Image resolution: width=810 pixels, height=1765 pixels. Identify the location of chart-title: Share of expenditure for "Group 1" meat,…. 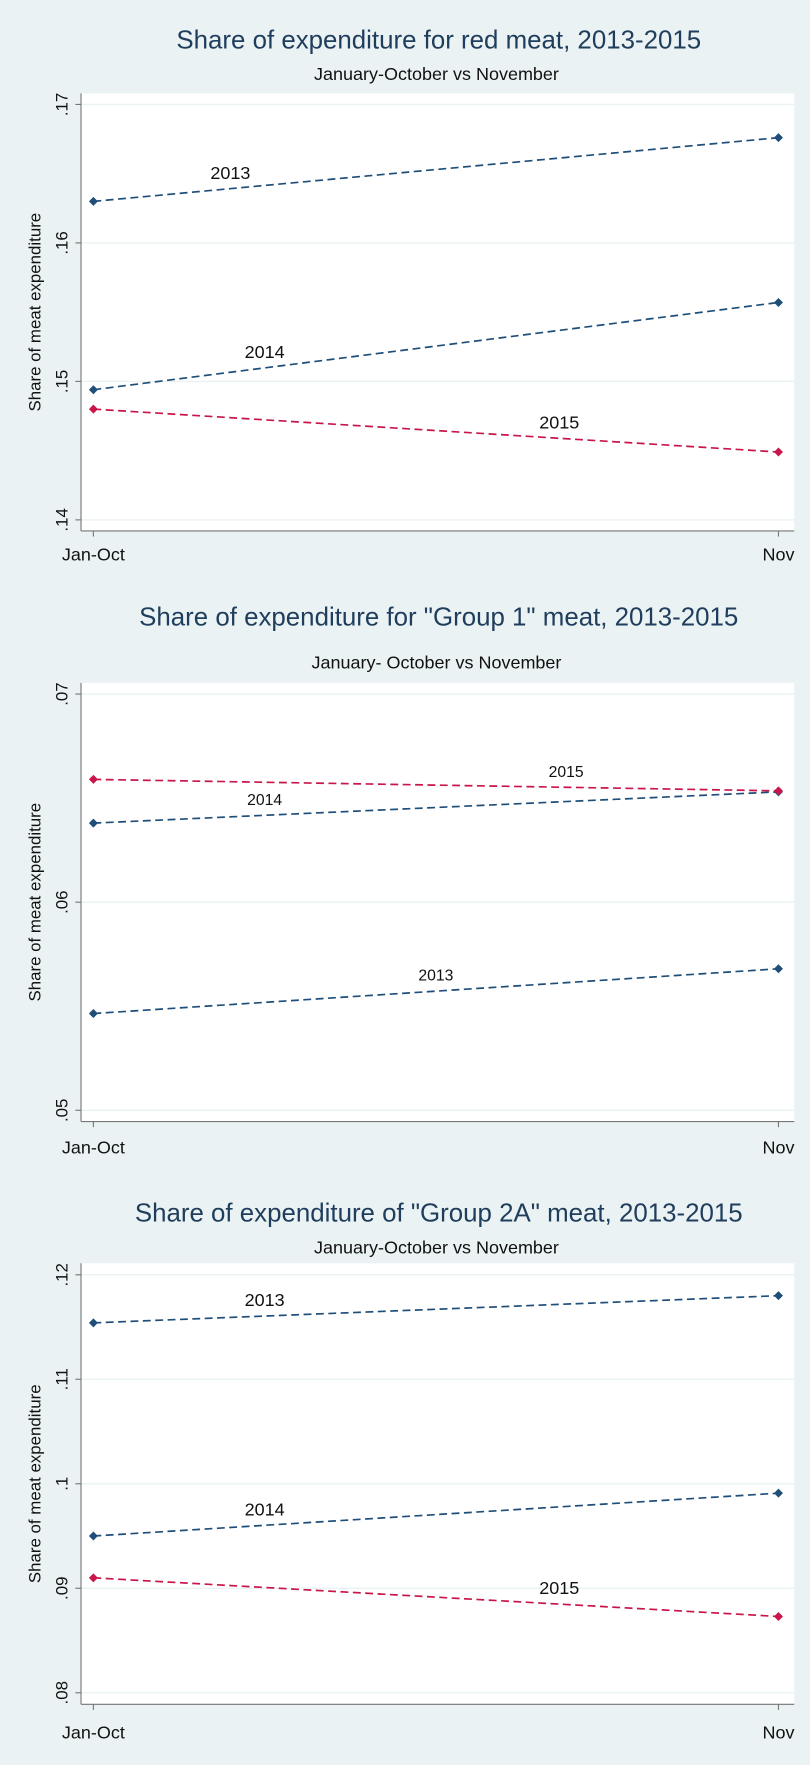
(438, 618).